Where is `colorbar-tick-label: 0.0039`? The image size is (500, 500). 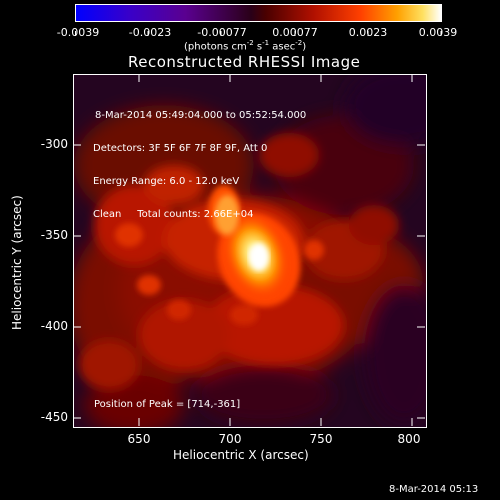
colorbar-tick-label: 0.0039 is located at coordinates (438, 32).